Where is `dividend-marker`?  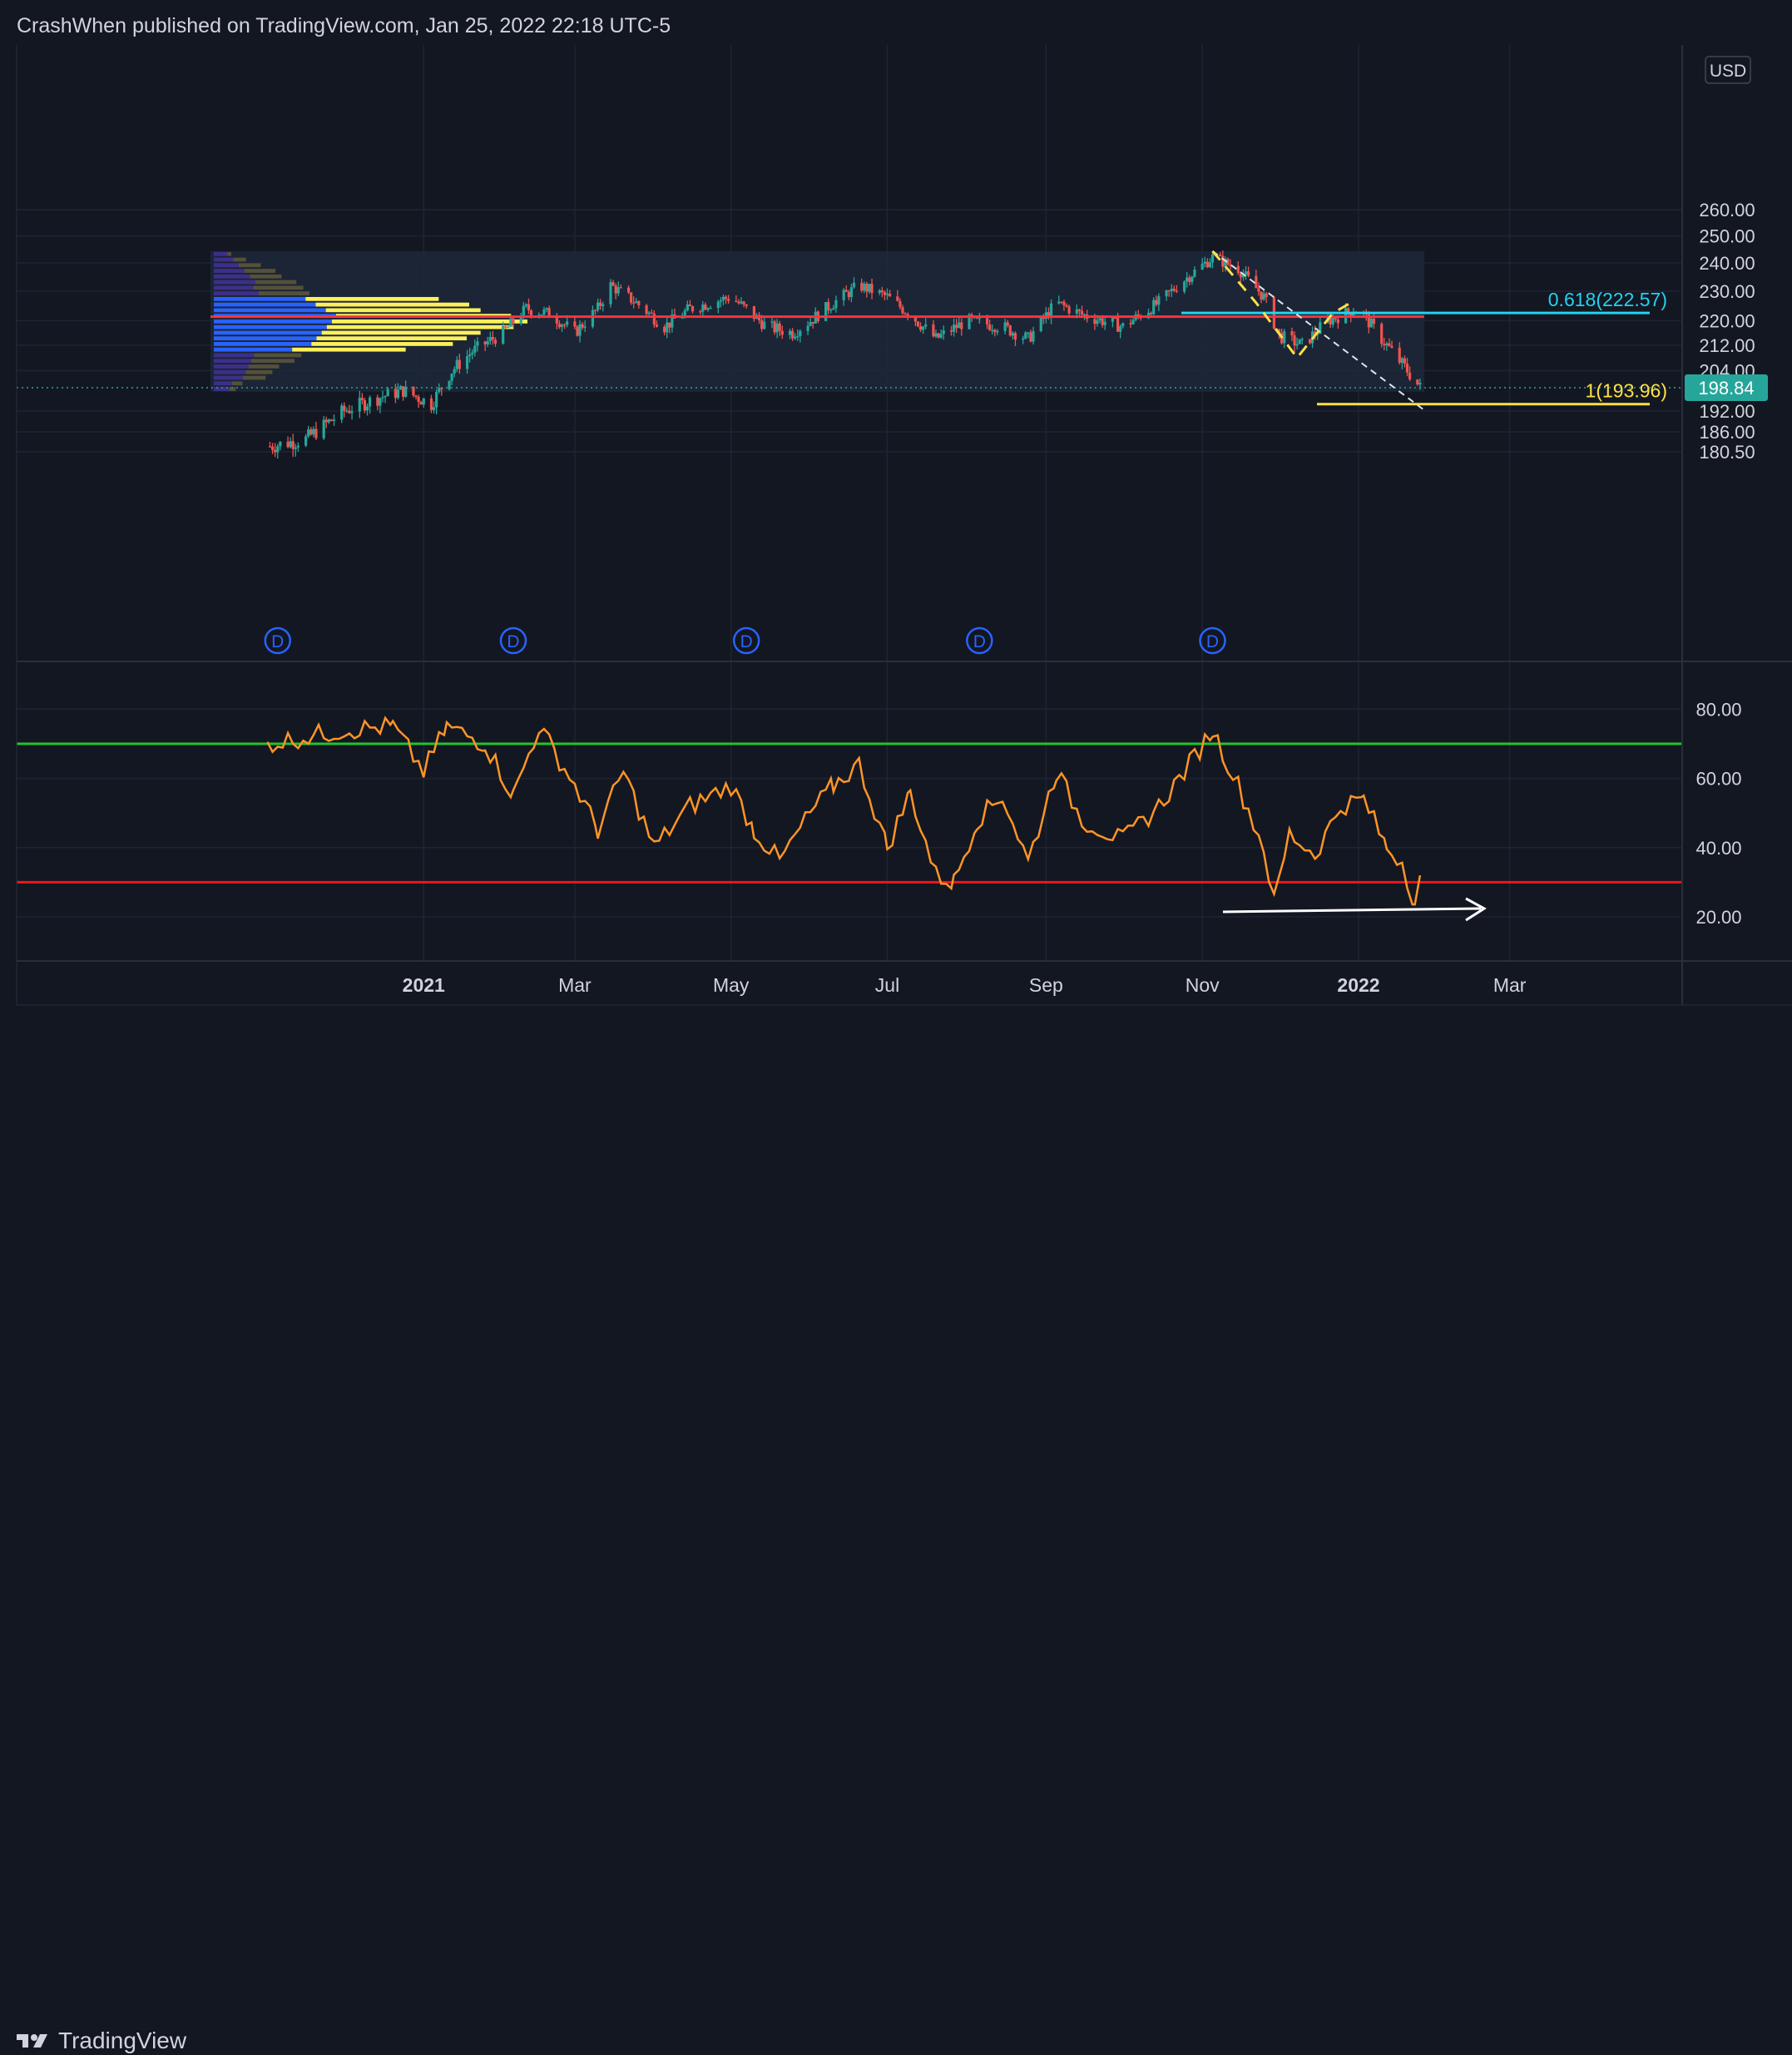 dividend-marker is located at coordinates (979, 641).